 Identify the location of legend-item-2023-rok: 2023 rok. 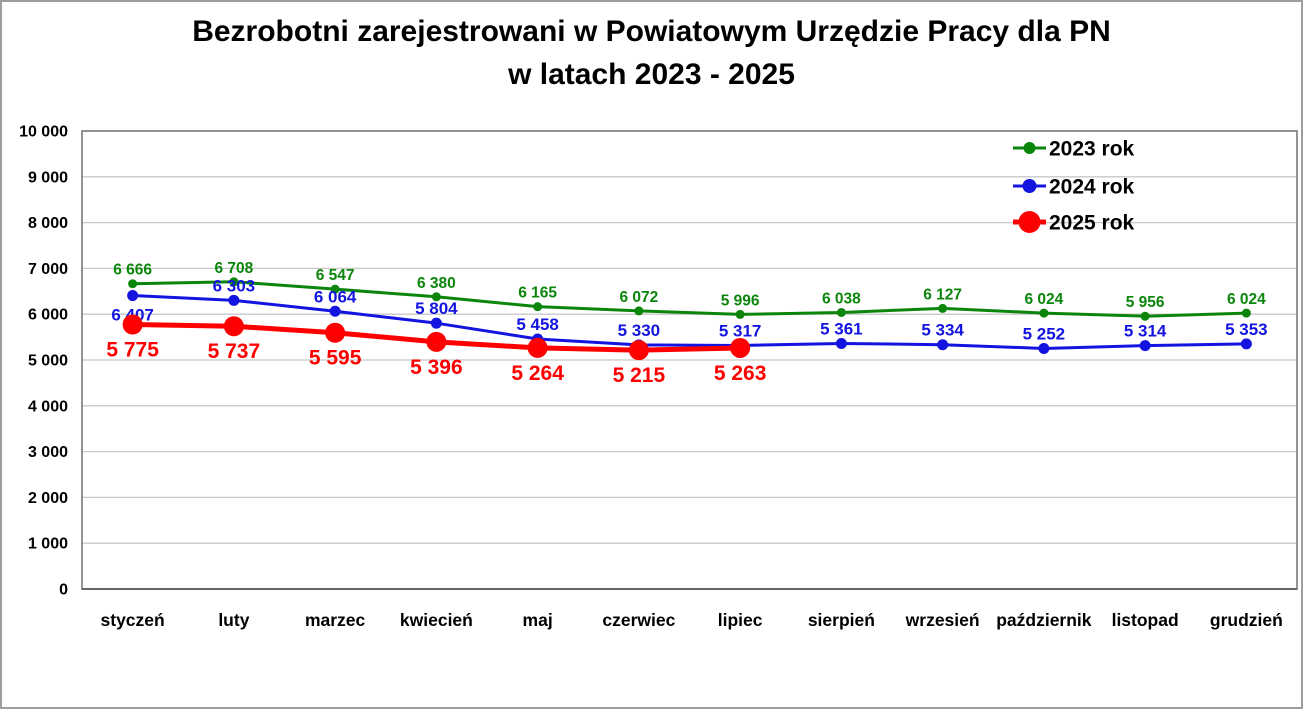
(1074, 149).